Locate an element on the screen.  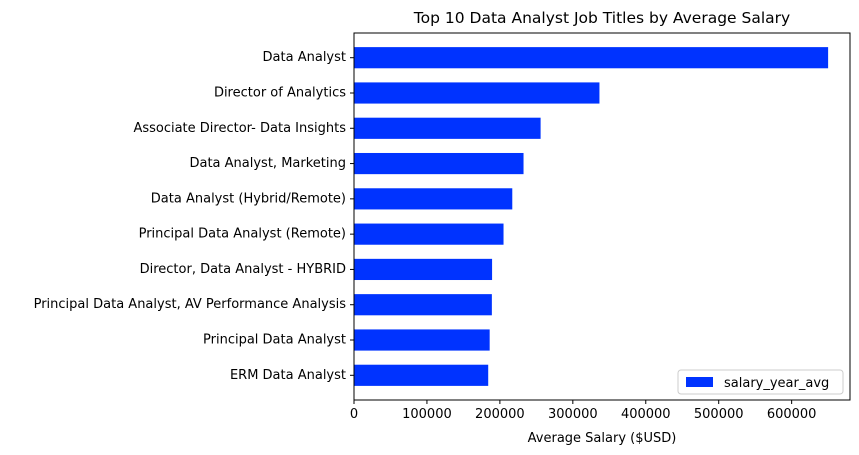
legend: salary_year_avg is located at coordinates (760, 382).